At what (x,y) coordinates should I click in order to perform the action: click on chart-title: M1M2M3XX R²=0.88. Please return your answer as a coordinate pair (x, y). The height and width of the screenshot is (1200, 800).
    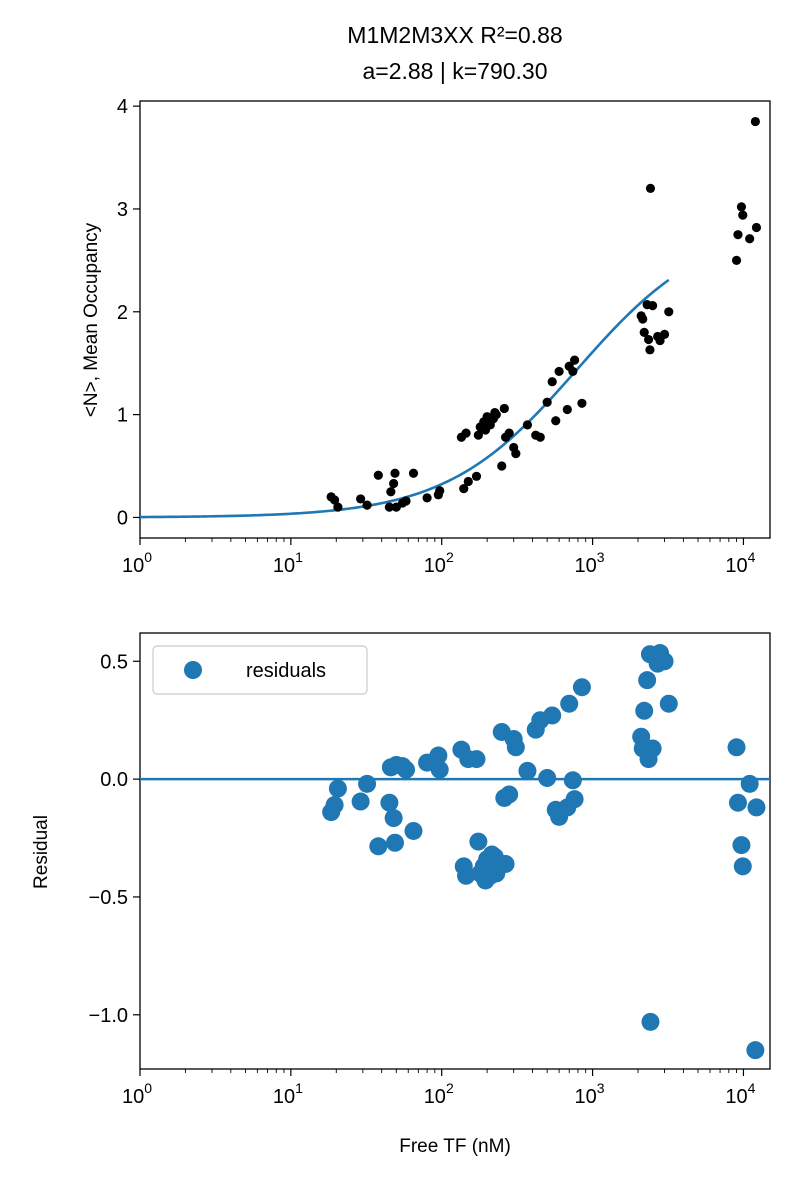
    Looking at the image, I should click on (455, 35).